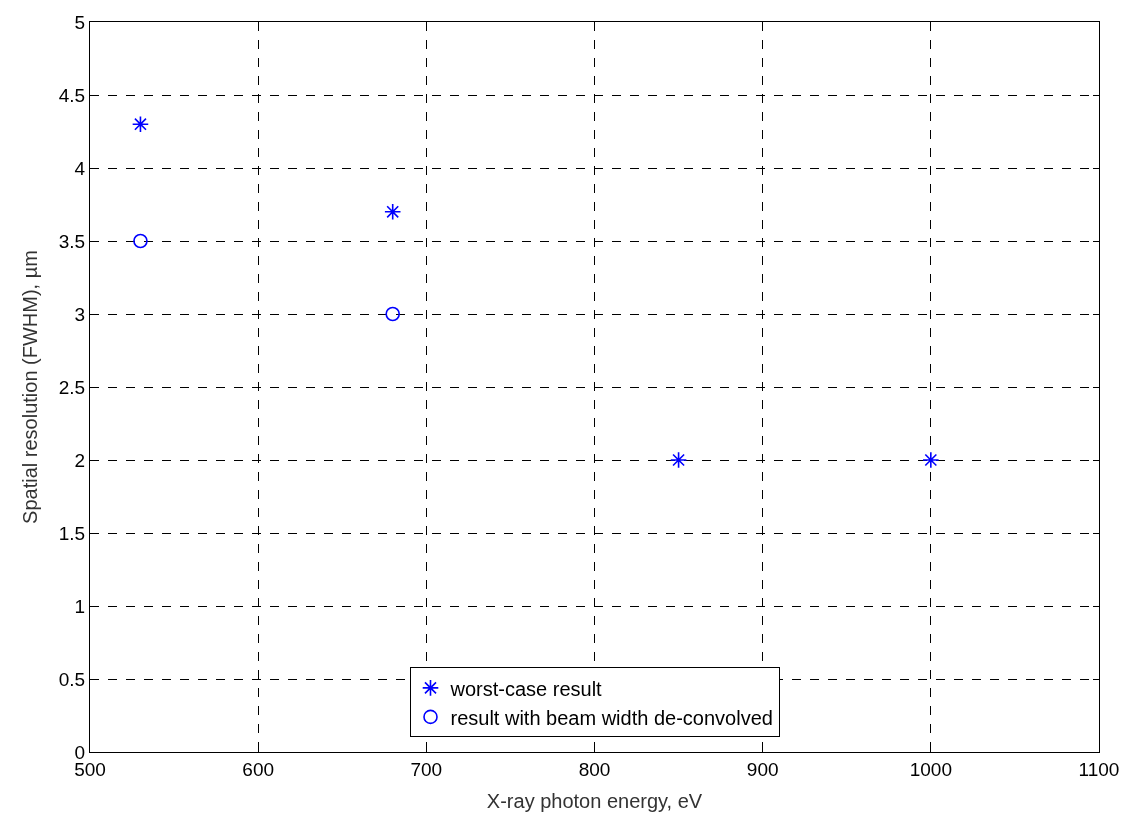 The width and height of the screenshot is (1134, 832). Describe the element at coordinates (594, 801) in the screenshot. I see `x-axis-title: X-ray photon energy, eV` at that location.